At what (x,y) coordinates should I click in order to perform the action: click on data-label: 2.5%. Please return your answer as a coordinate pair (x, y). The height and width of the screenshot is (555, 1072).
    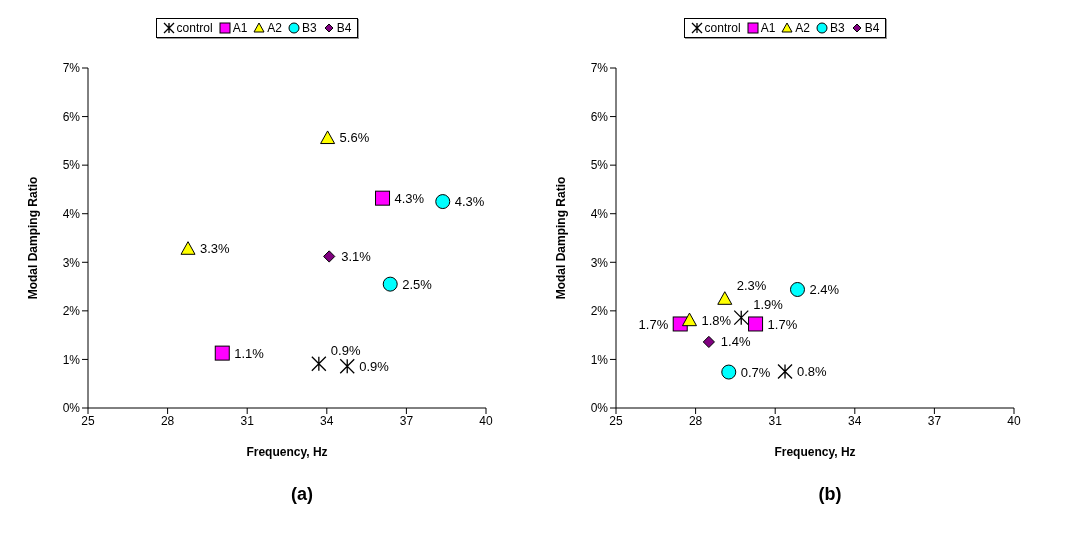
    Looking at the image, I should click on (417, 284).